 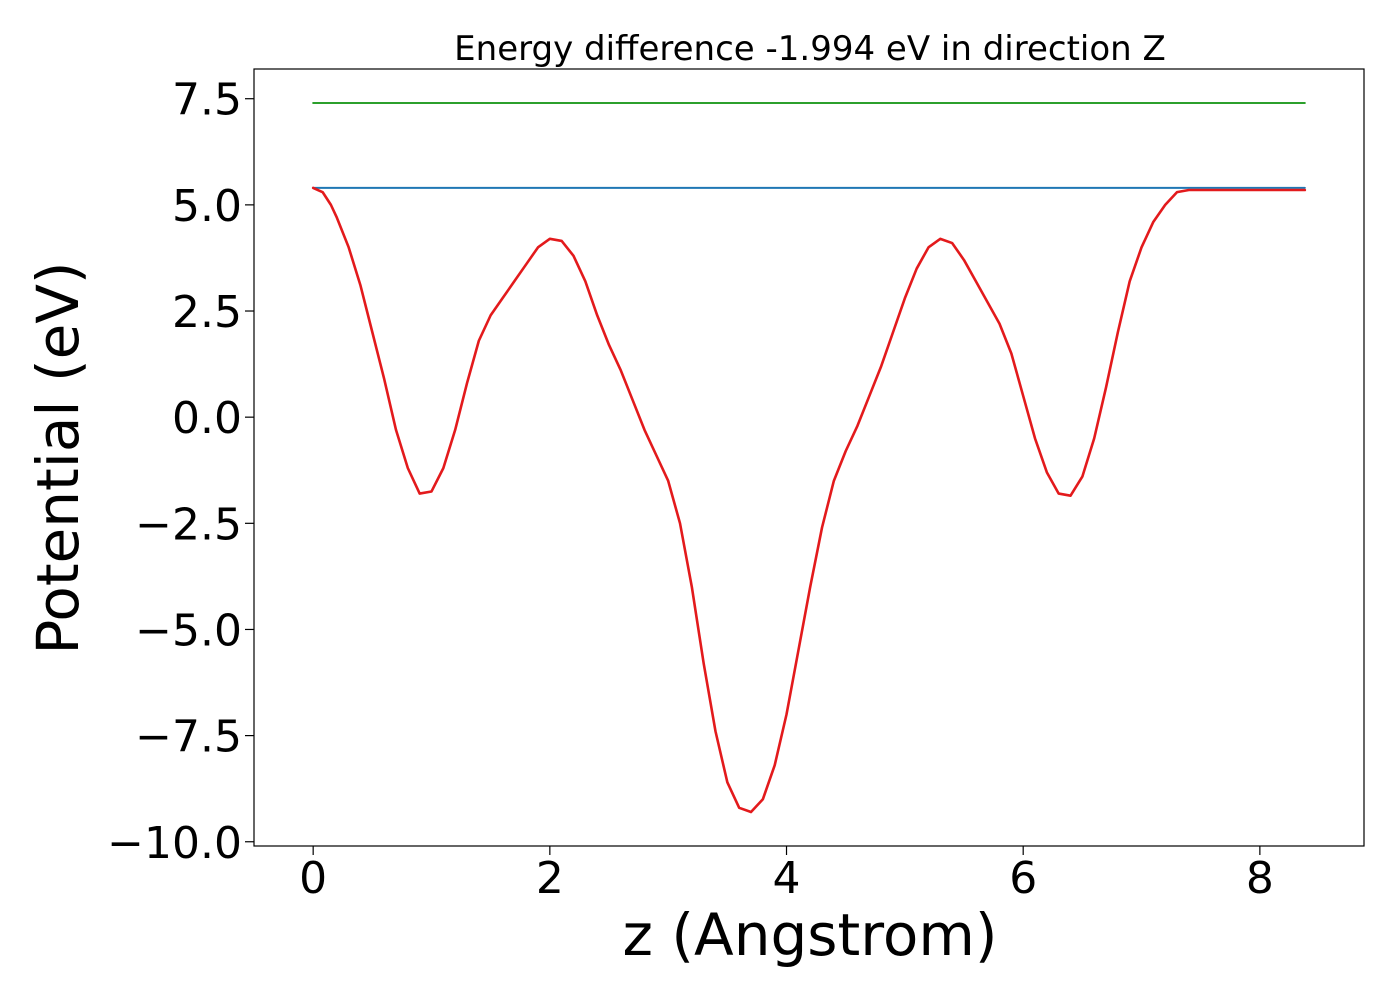 I want to click on x-tick-label: 6, so click(x=1023, y=878).